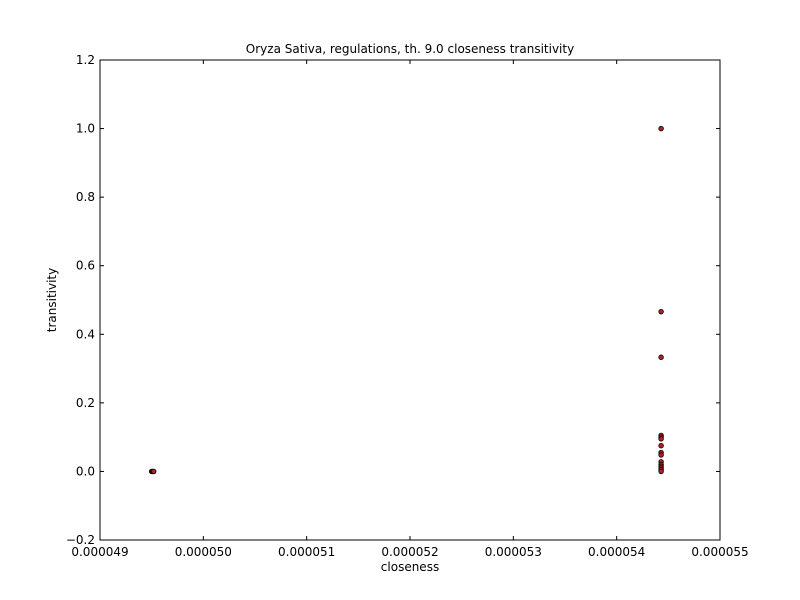 Image resolution: width=800 pixels, height=600 pixels. I want to click on y-tick-label: 1.2, so click(85, 60).